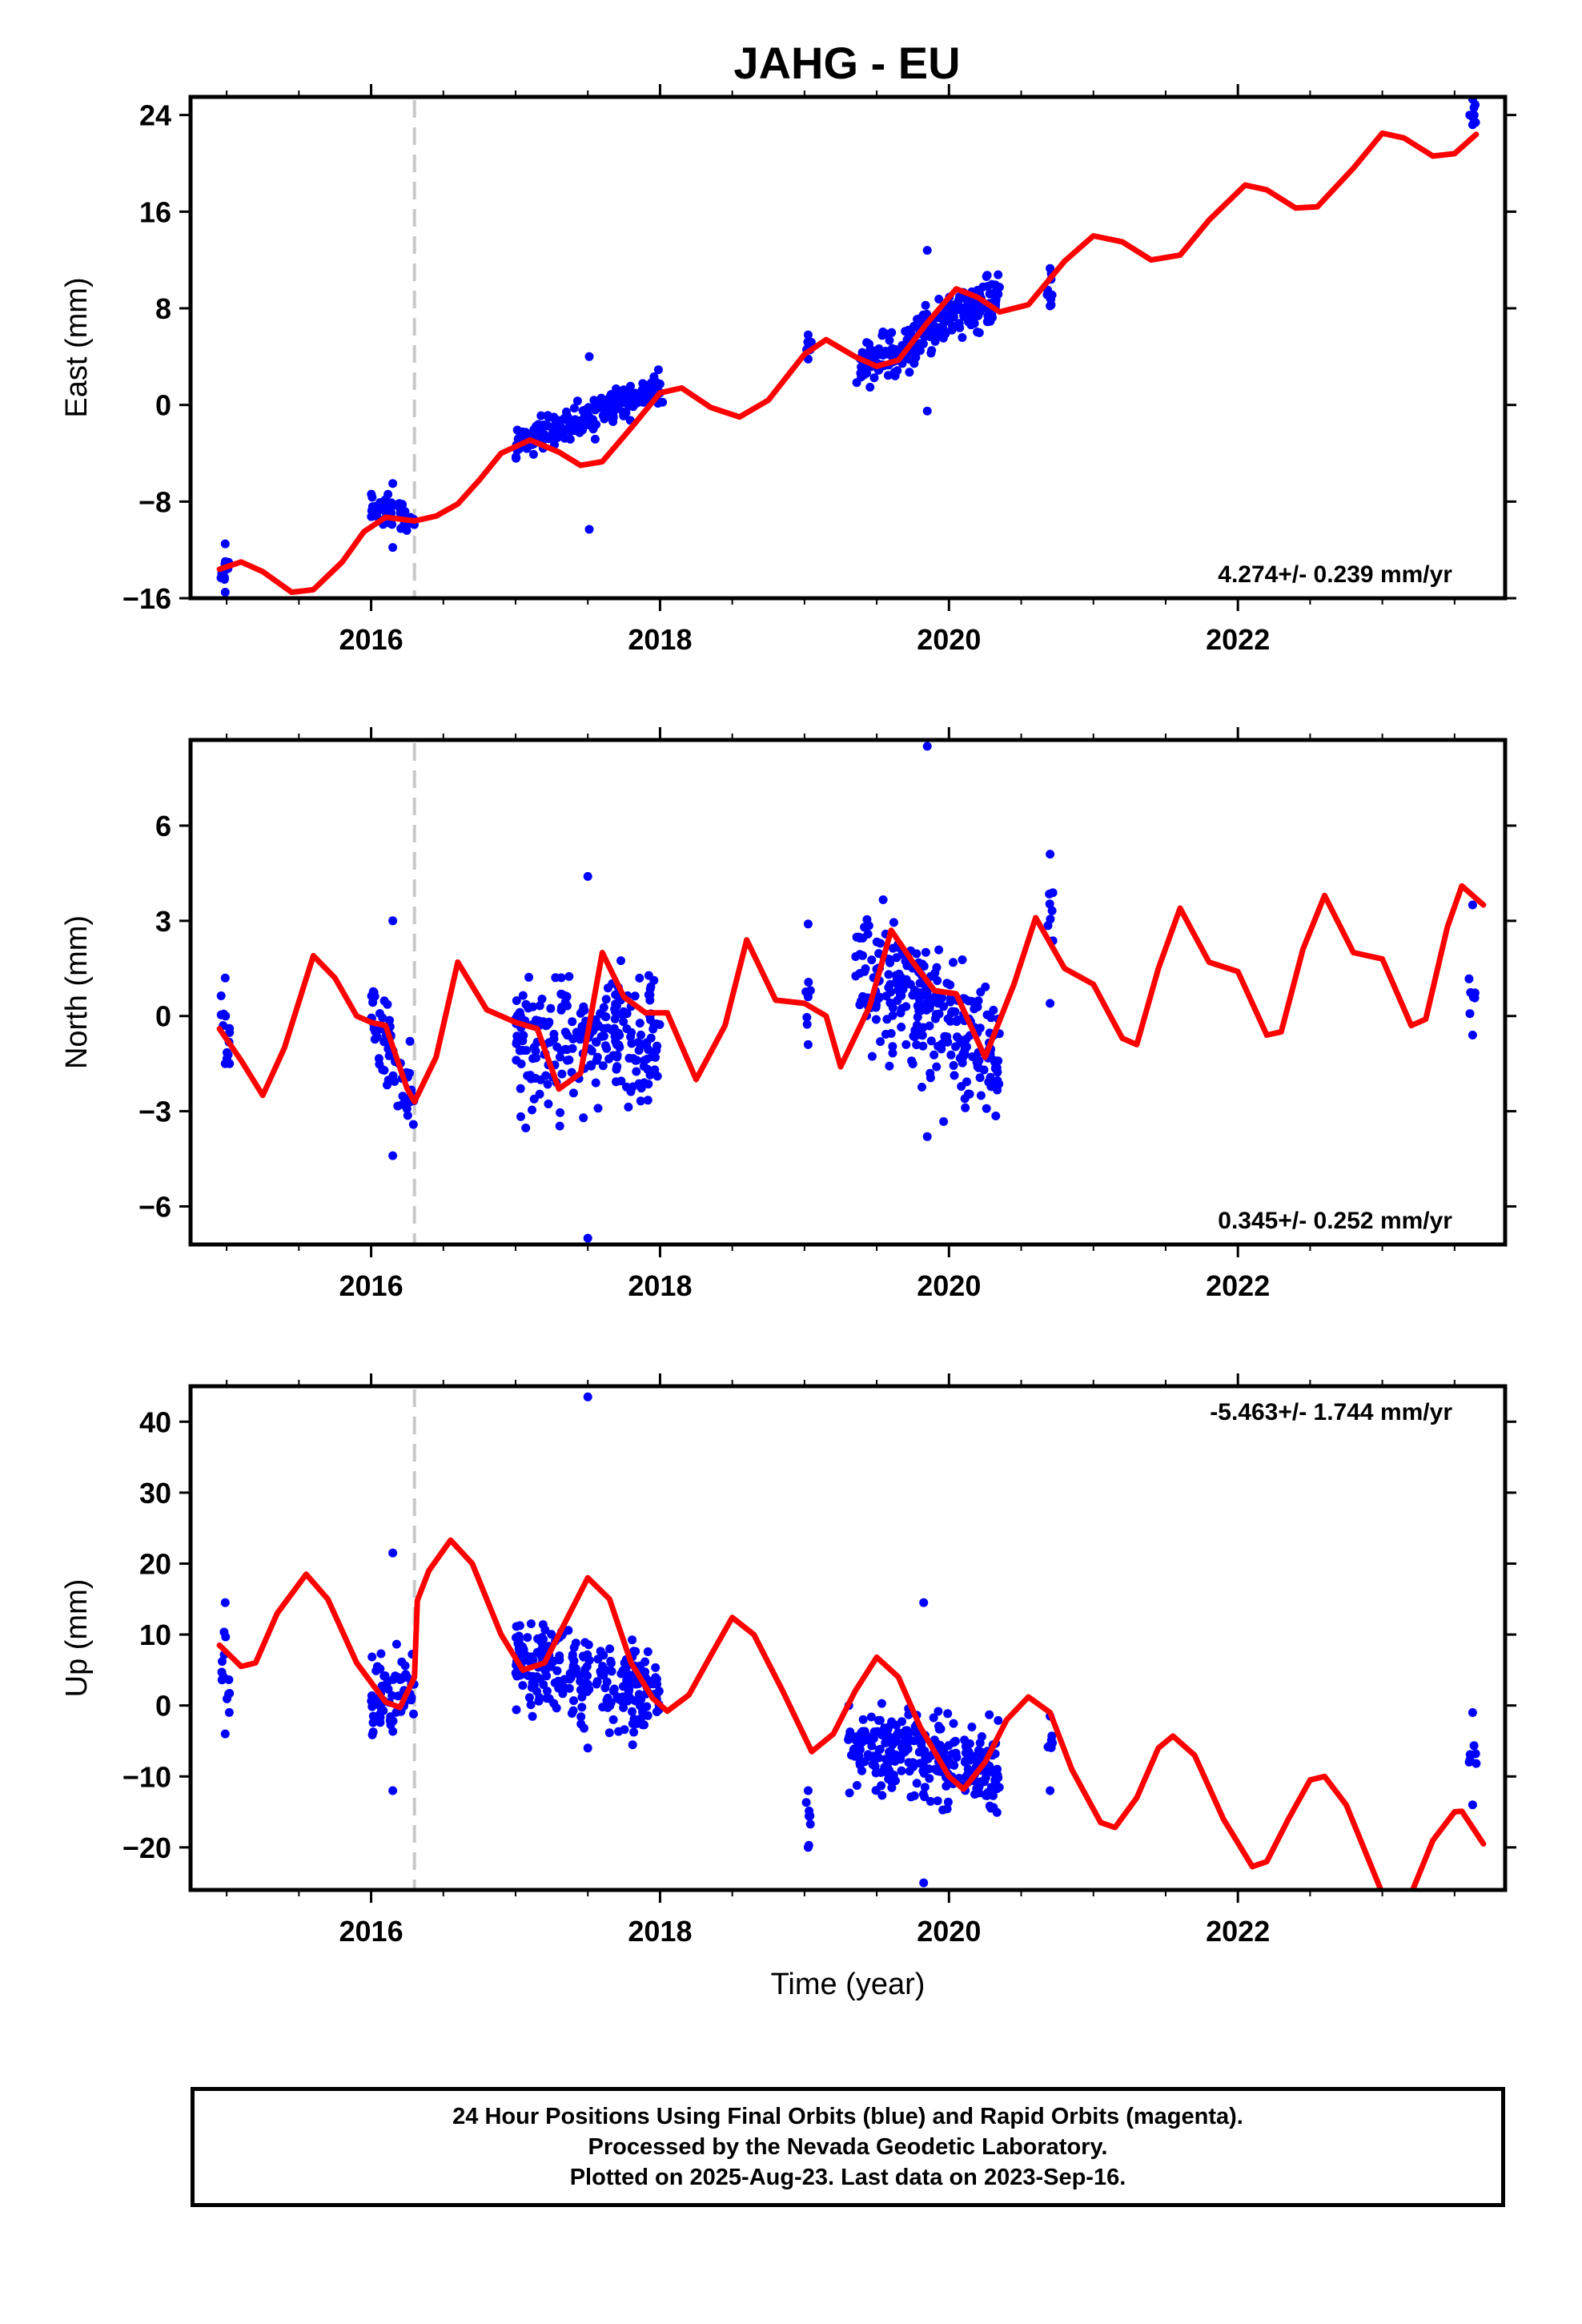 The height and width of the screenshot is (2324, 1582). I want to click on north-ytick-label: 6, so click(163, 826).